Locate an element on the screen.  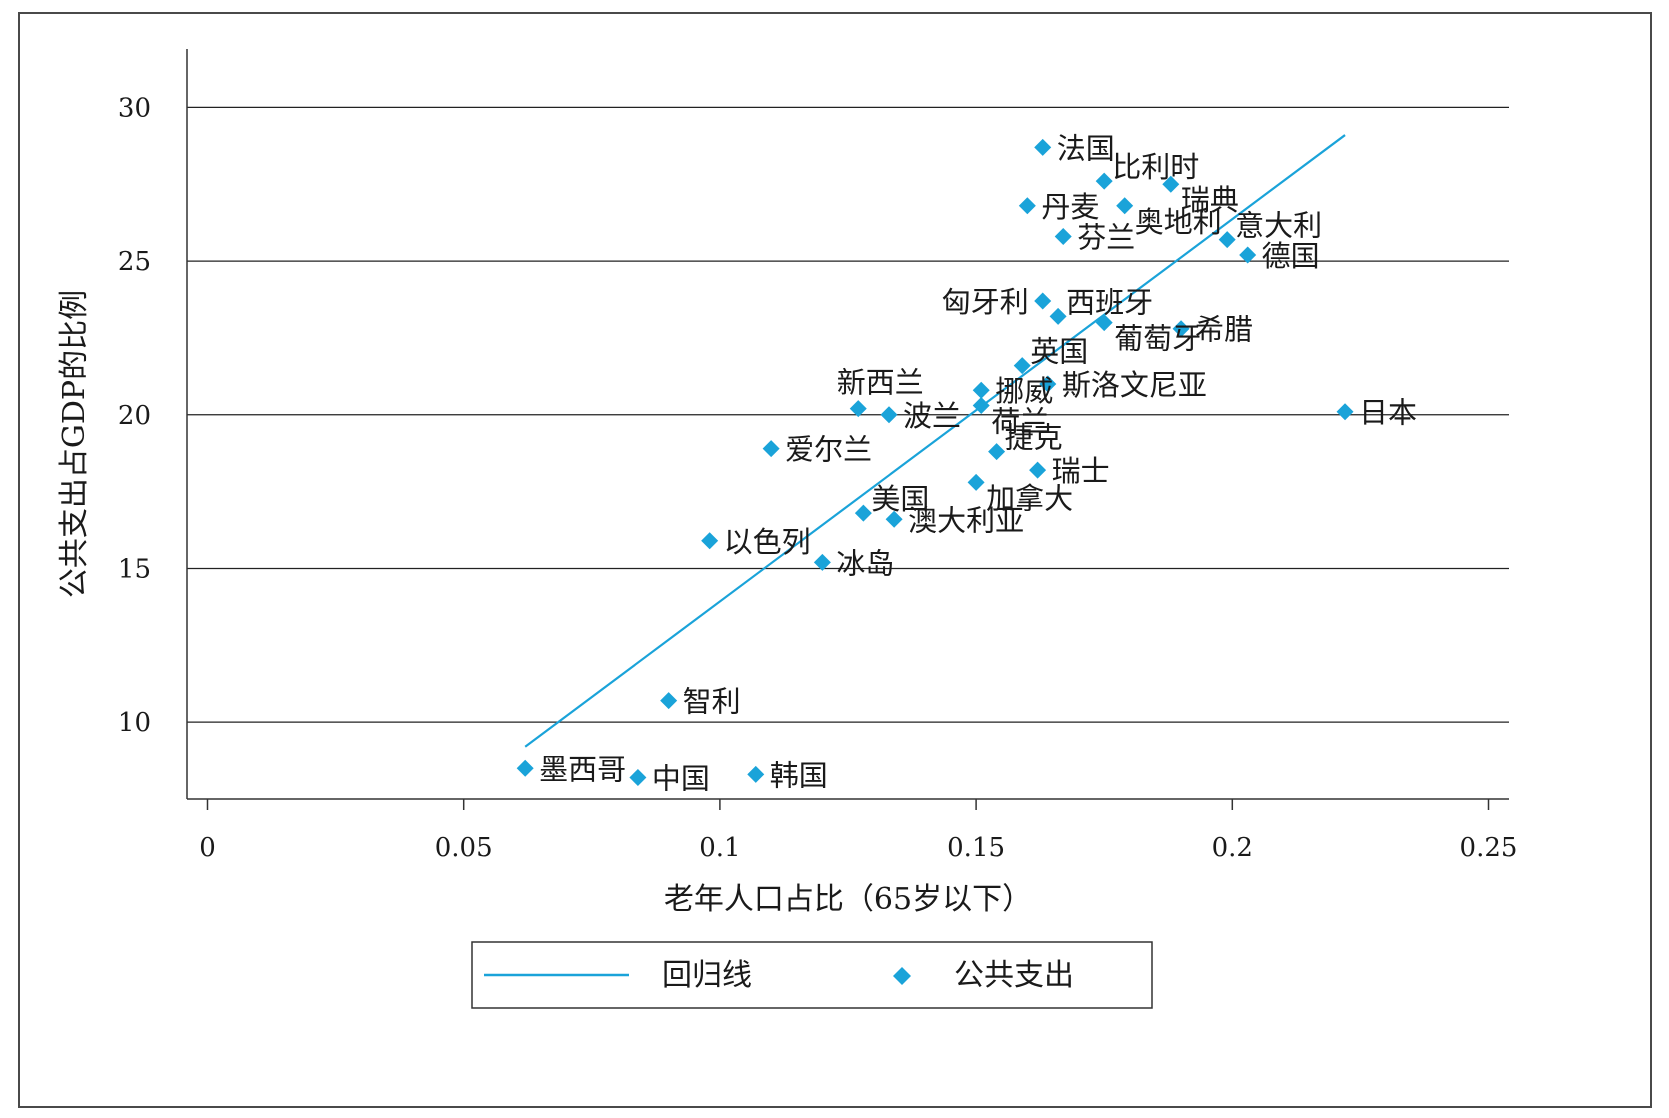
data-point-label: 比利时 is located at coordinates (1155, 167).